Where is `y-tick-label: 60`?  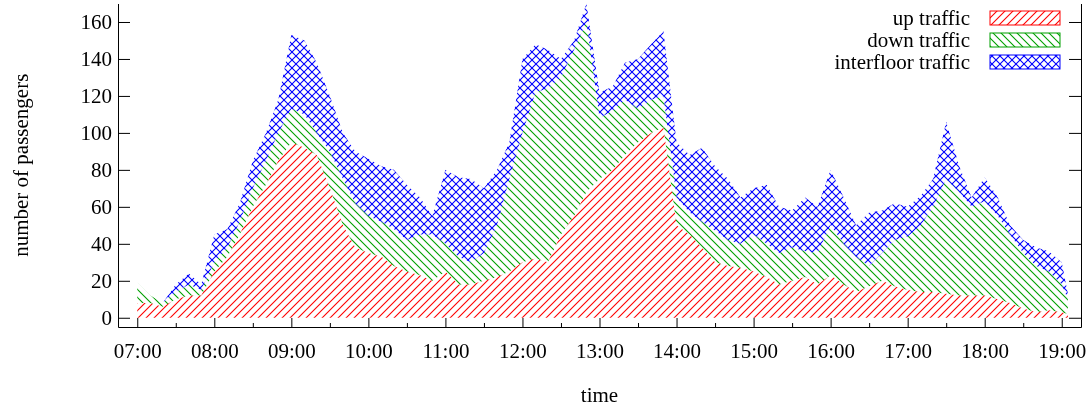 y-tick-label: 60 is located at coordinates (101, 207).